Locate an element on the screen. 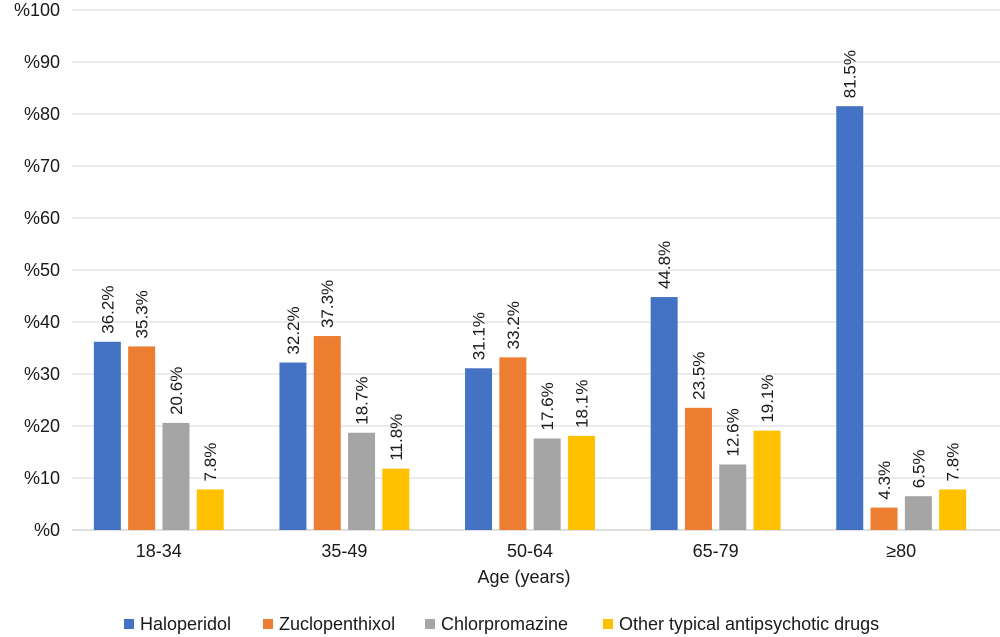  x-tick-label: 65-79 is located at coordinates (716, 551).